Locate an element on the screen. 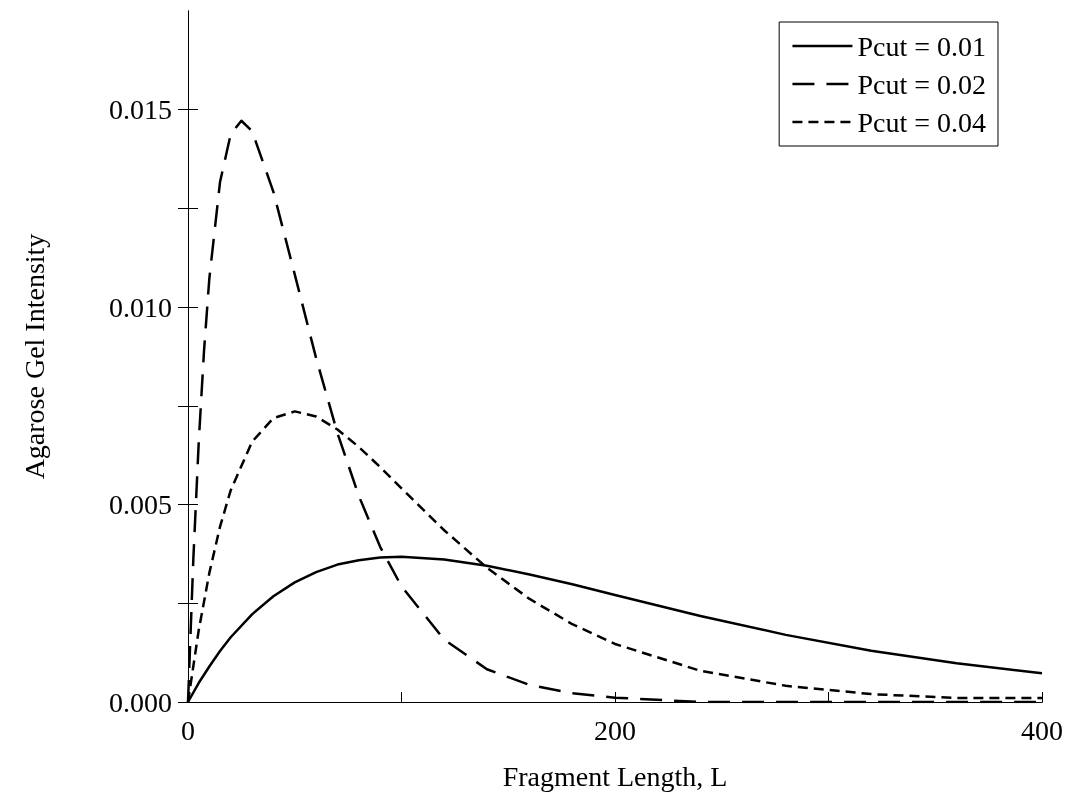 The width and height of the screenshot is (1076, 810). legend-label: Pcut = 0.01 is located at coordinates (922, 46).